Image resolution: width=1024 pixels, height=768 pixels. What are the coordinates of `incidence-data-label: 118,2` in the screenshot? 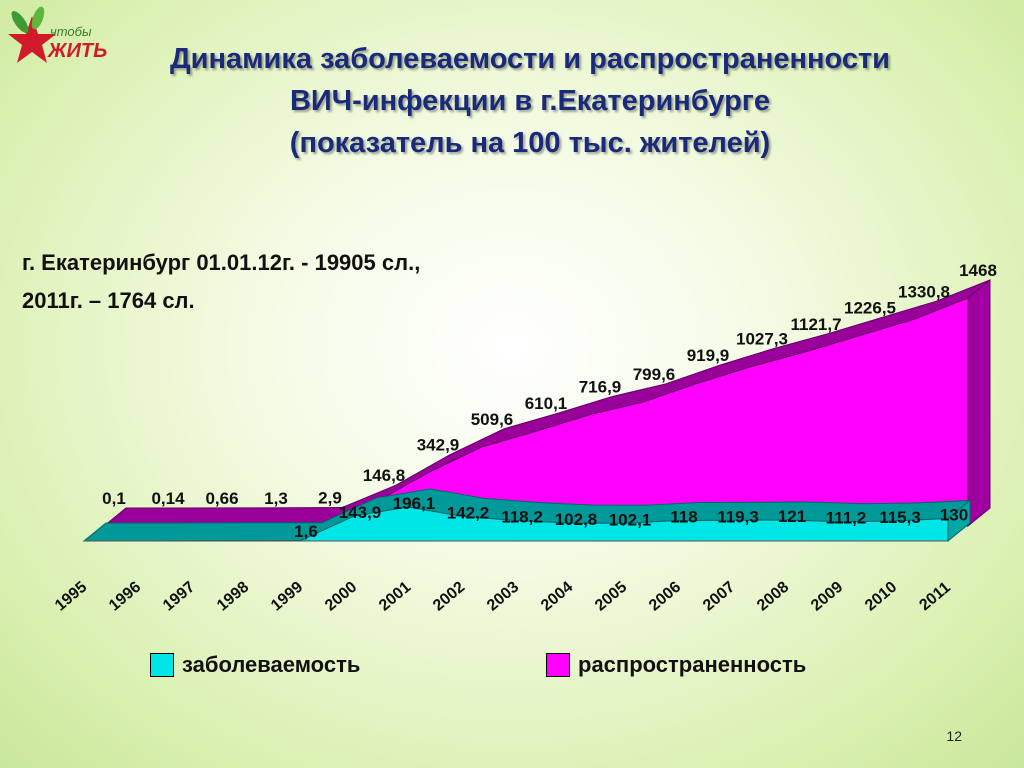 It's located at (522, 517).